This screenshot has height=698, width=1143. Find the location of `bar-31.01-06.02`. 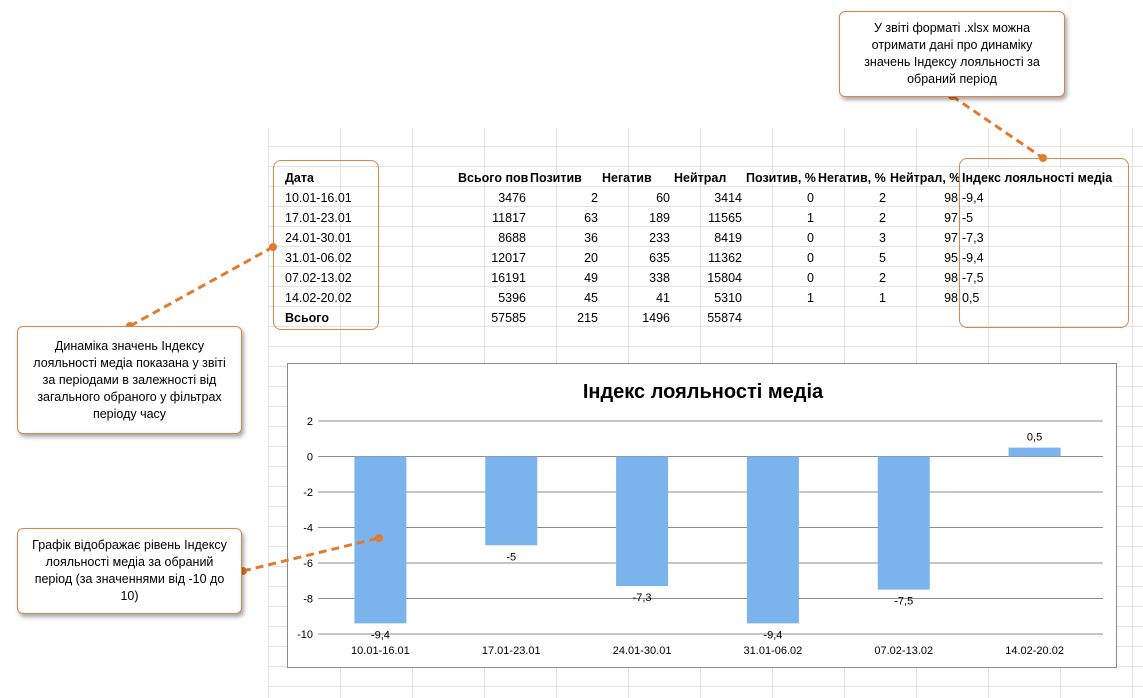

bar-31.01-06.02 is located at coordinates (772, 540).